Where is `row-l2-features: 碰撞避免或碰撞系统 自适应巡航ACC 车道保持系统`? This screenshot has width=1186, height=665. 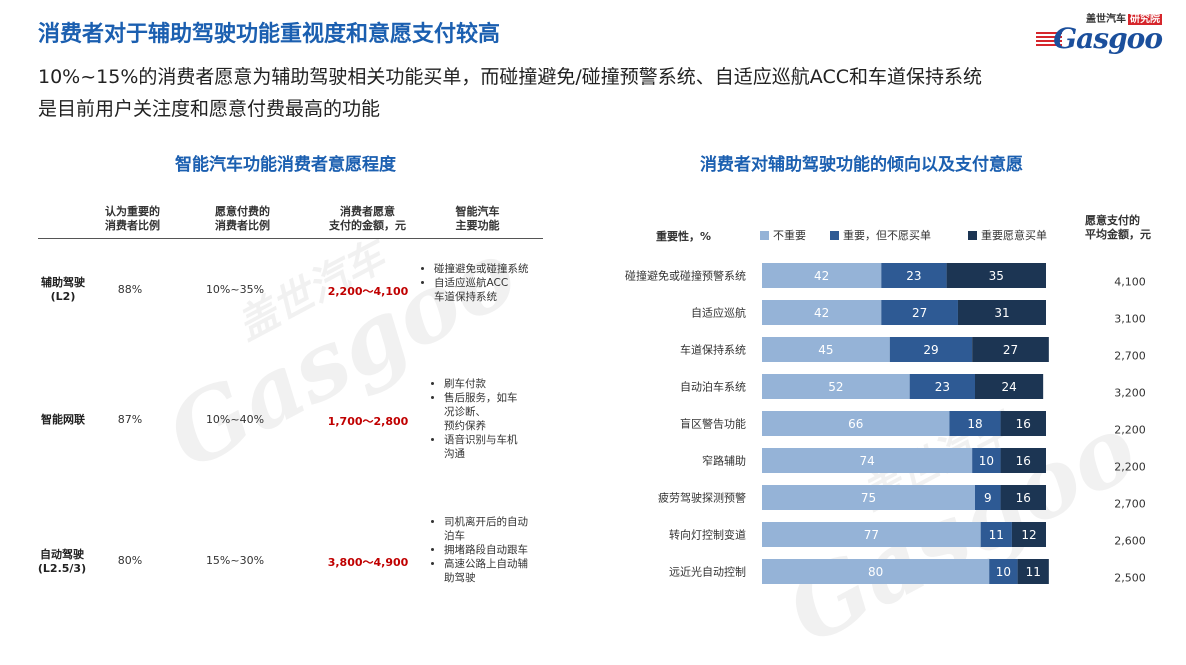 row-l2-features: 碰撞避免或碰撞系统 自适应巡航ACC 车道保持系统 is located at coordinates (485, 283).